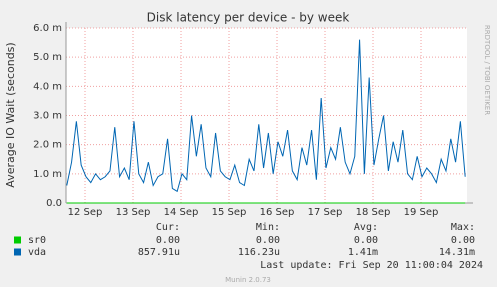 This screenshot has height=287, width=497. What do you see at coordinates (47, 57) in the screenshot?
I see `y-tick-label: 5.0 m` at bounding box center [47, 57].